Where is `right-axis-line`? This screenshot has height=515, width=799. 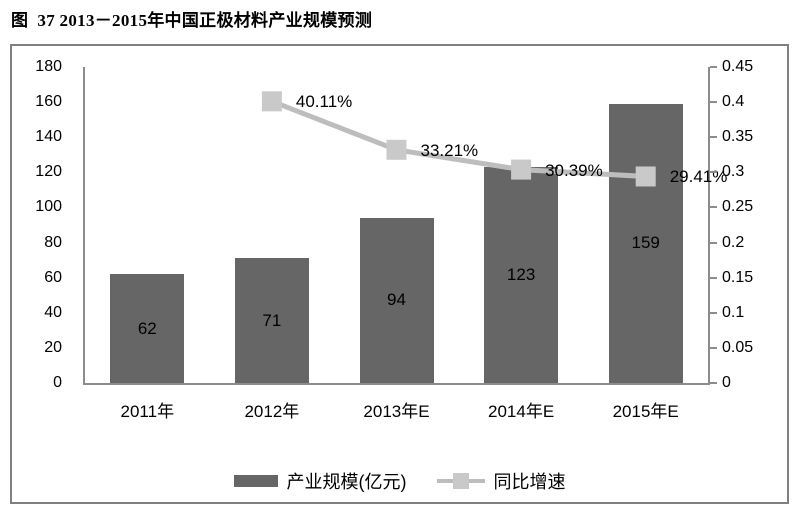 right-axis-line is located at coordinates (709, 226).